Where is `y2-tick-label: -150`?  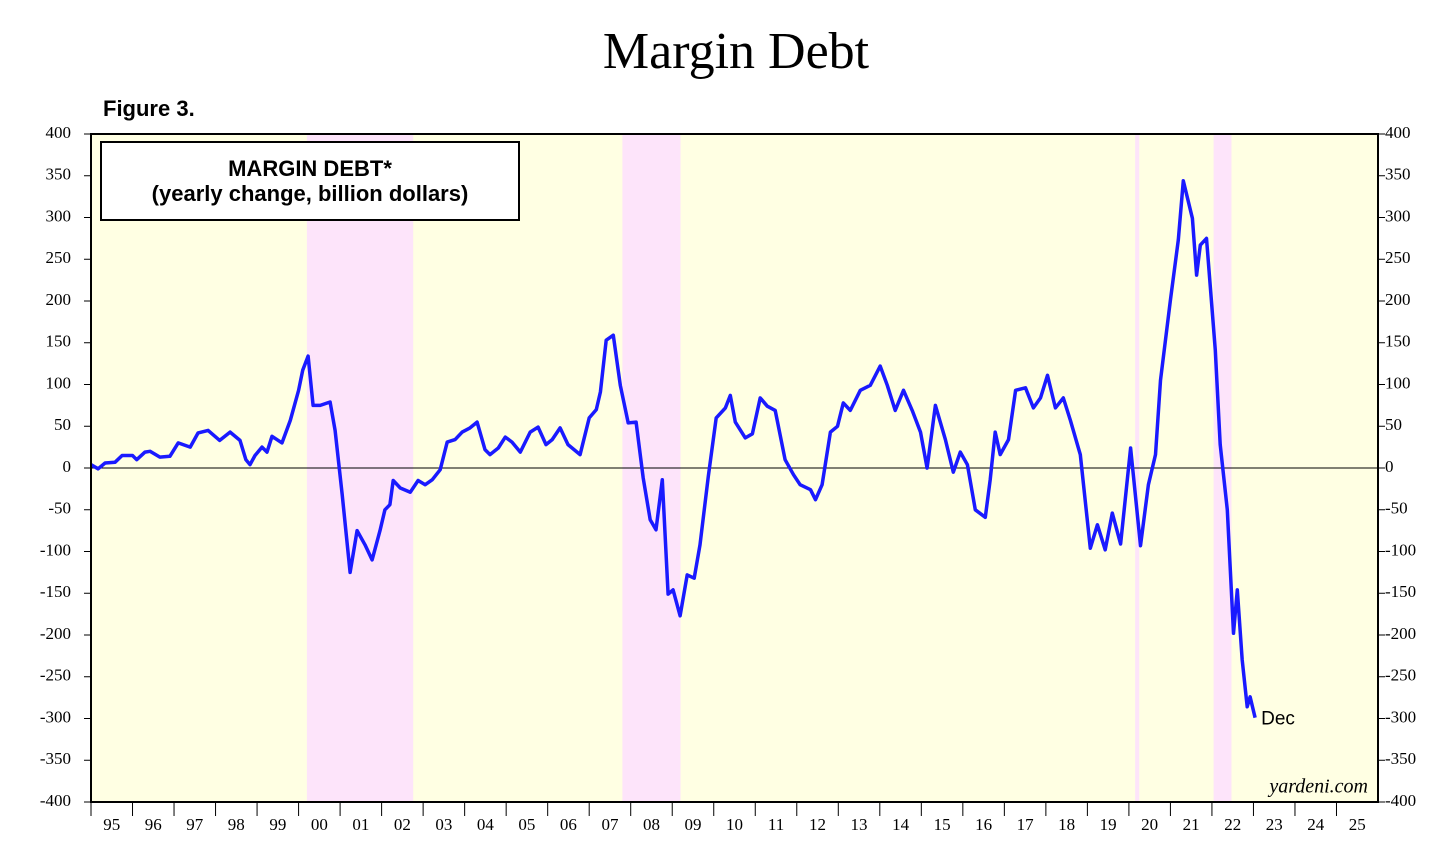
y2-tick-label: -150 is located at coordinates (1400, 591).